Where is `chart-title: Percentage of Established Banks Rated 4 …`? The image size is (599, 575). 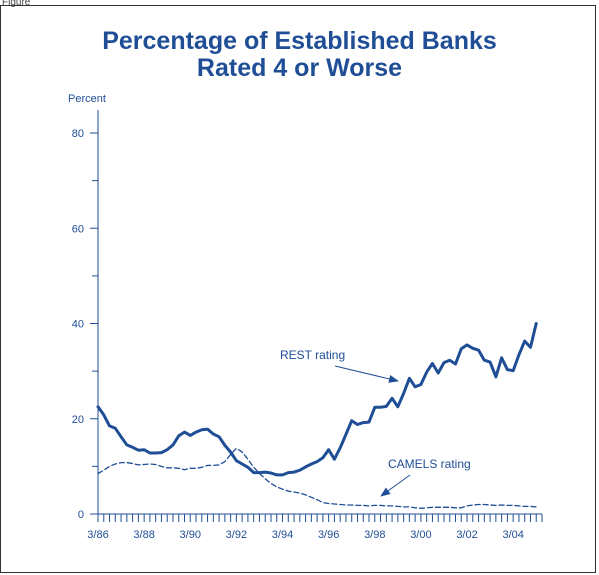
chart-title: Percentage of Established Banks Rated 4 … is located at coordinates (299, 55).